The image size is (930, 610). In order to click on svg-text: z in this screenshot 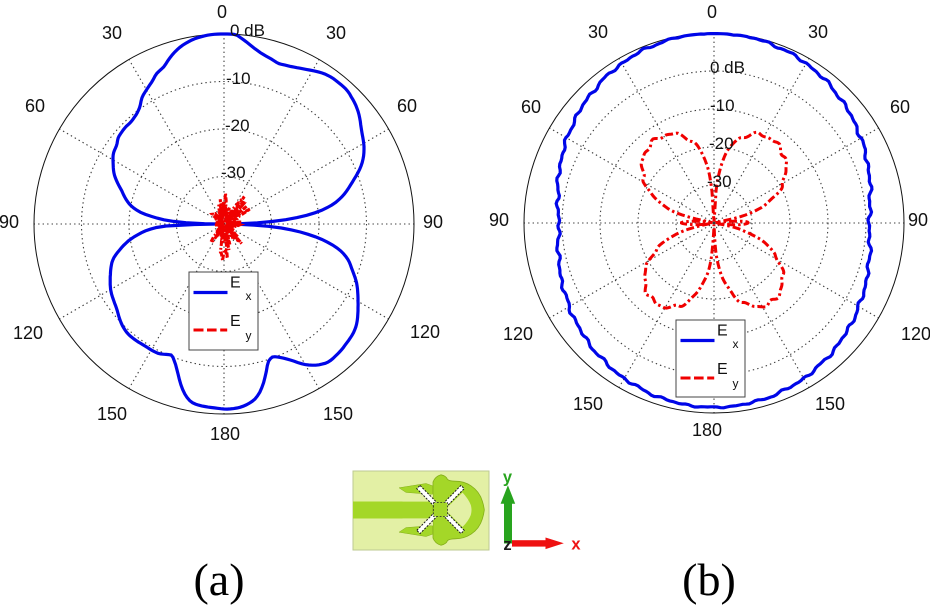, I will do `click(507, 545)`.